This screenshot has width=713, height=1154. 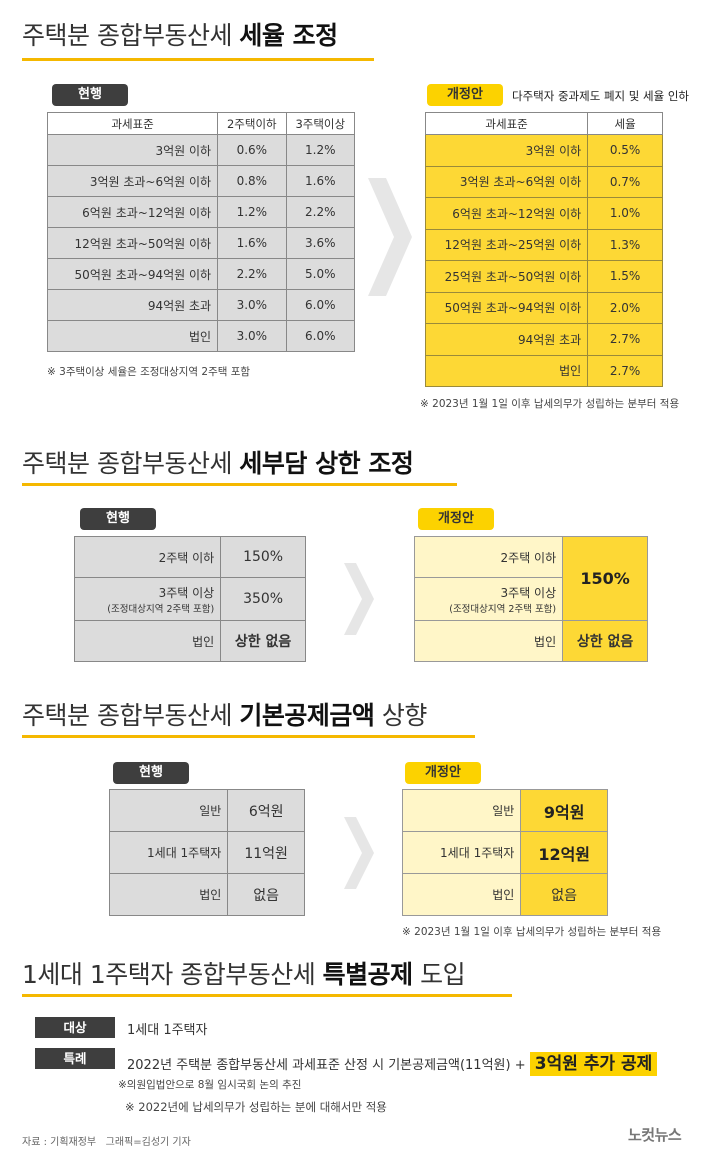 What do you see at coordinates (504, 810) in the screenshot?
I see `table-row: 일반 9억원` at bounding box center [504, 810].